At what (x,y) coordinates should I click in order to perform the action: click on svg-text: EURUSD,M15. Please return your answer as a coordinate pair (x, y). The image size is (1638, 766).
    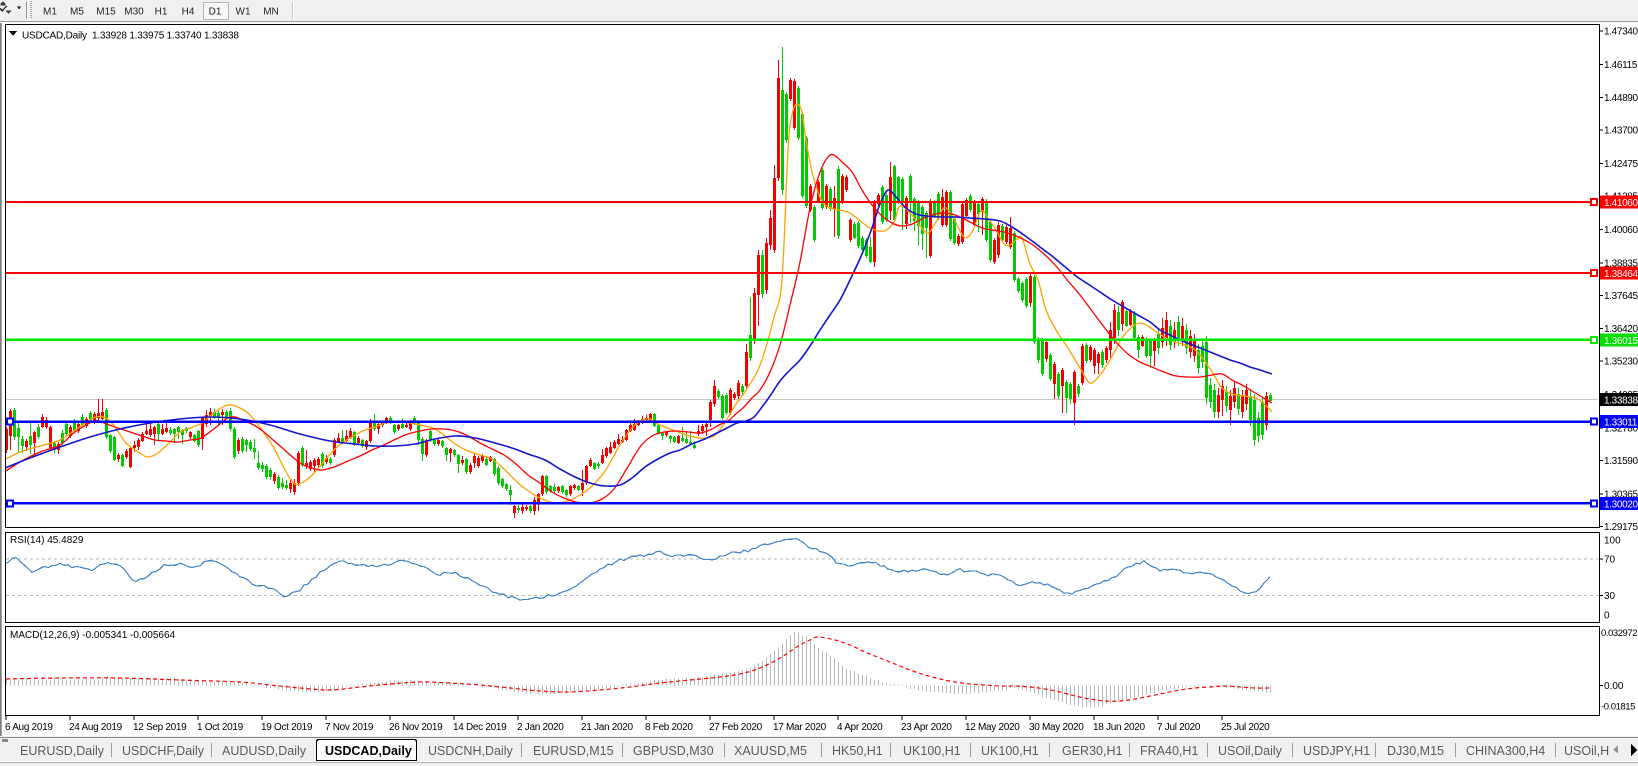
    Looking at the image, I should click on (573, 751).